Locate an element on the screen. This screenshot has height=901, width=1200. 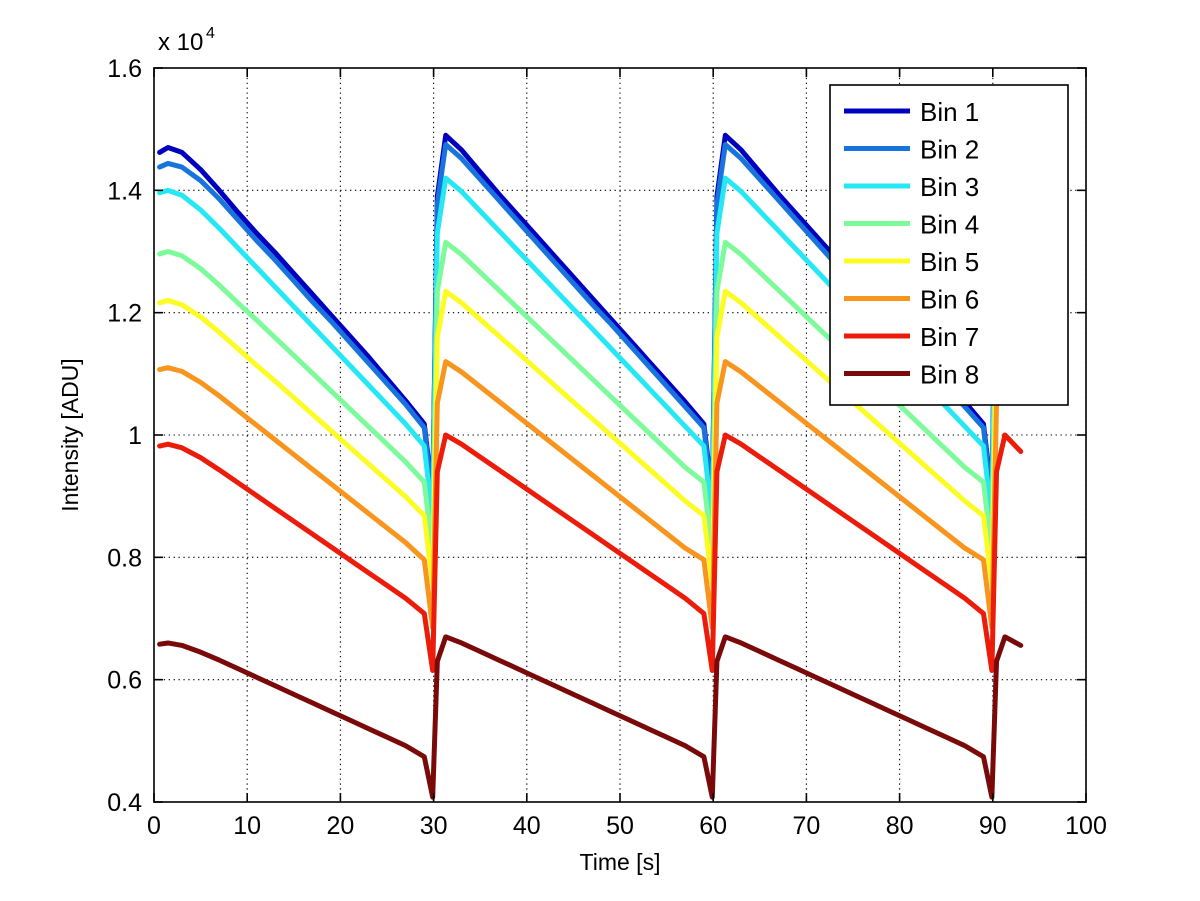
legend-label-7: Bin 7 is located at coordinates (949, 337).